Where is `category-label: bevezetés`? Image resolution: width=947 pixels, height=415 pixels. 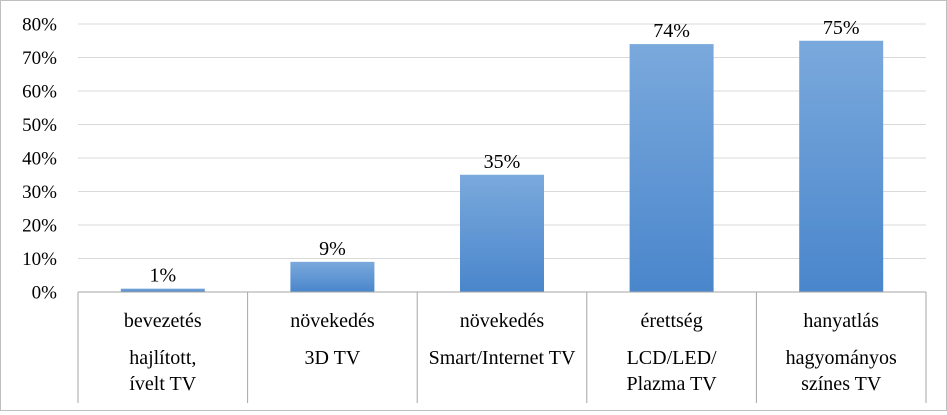 category-label: bevezetés is located at coordinates (163, 321).